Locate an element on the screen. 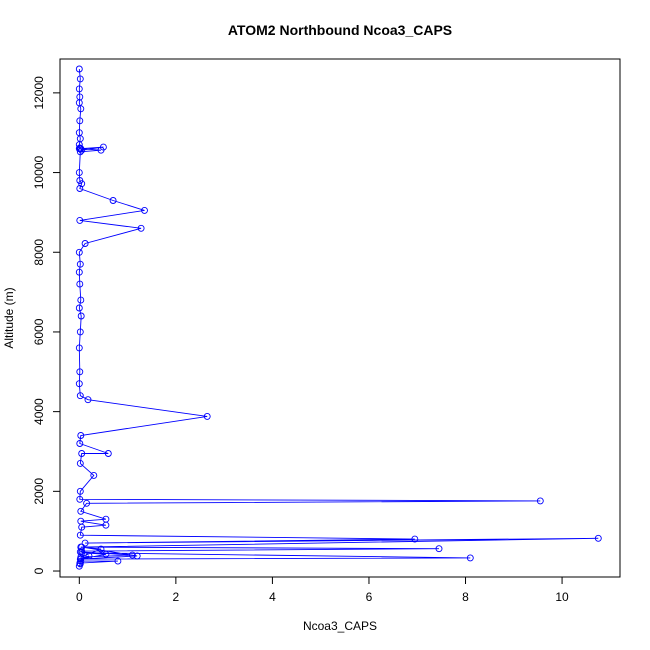 This screenshot has height=650, width=650. x-tick-label: 0 is located at coordinates (79, 597).